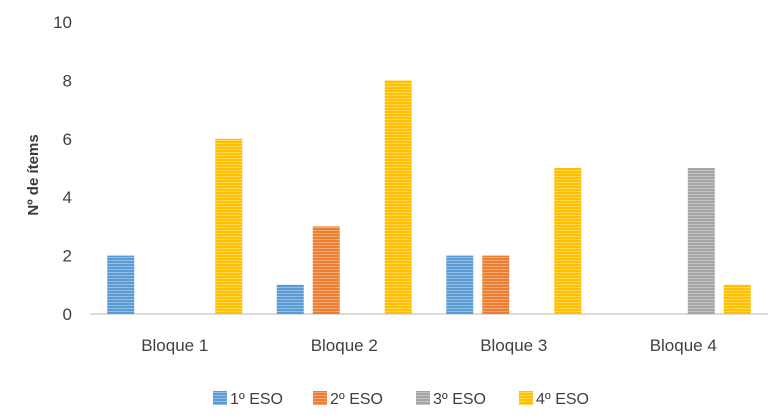 This screenshot has width=768, height=419. Describe the element at coordinates (701, 241) in the screenshot. I see `bar-3-eso` at that location.